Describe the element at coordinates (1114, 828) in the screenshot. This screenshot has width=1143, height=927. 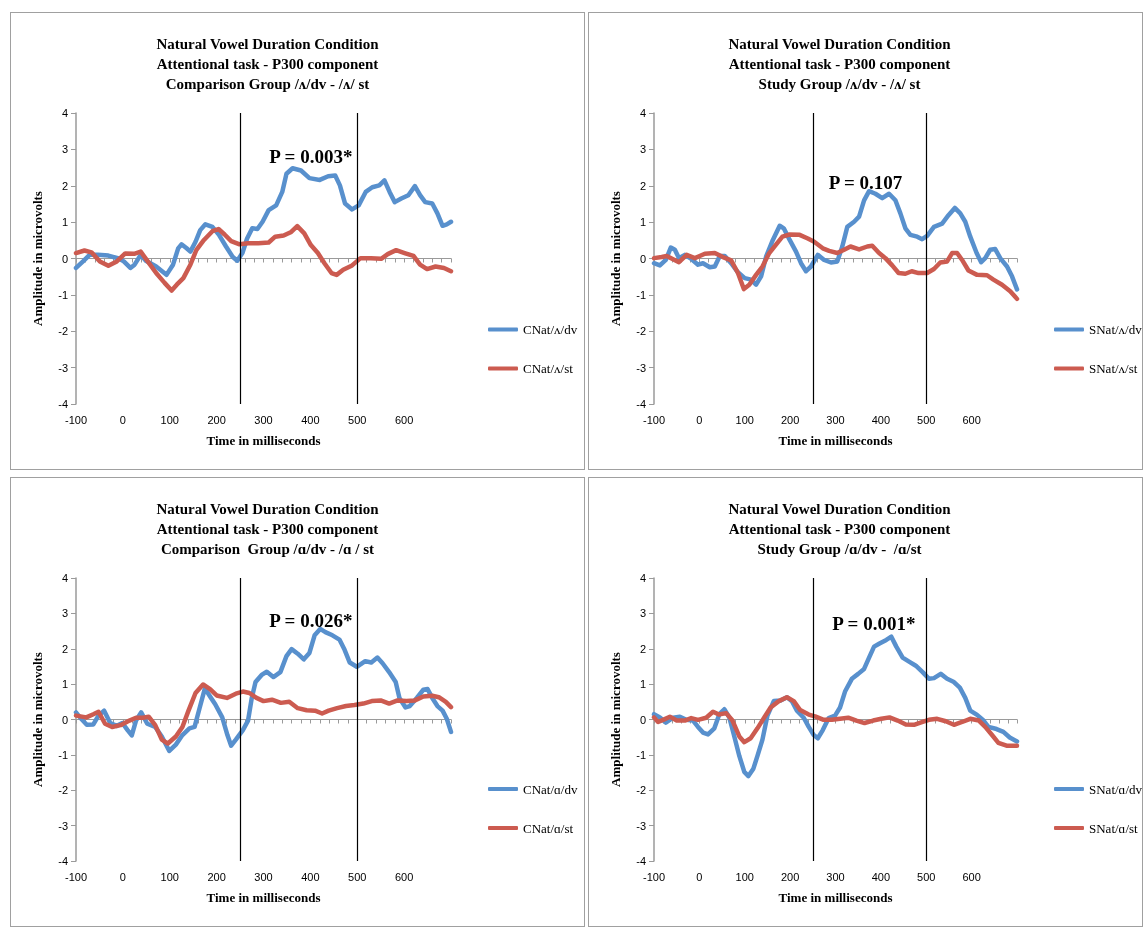
I see `legend-label: SNat/ɑ/st` at that location.